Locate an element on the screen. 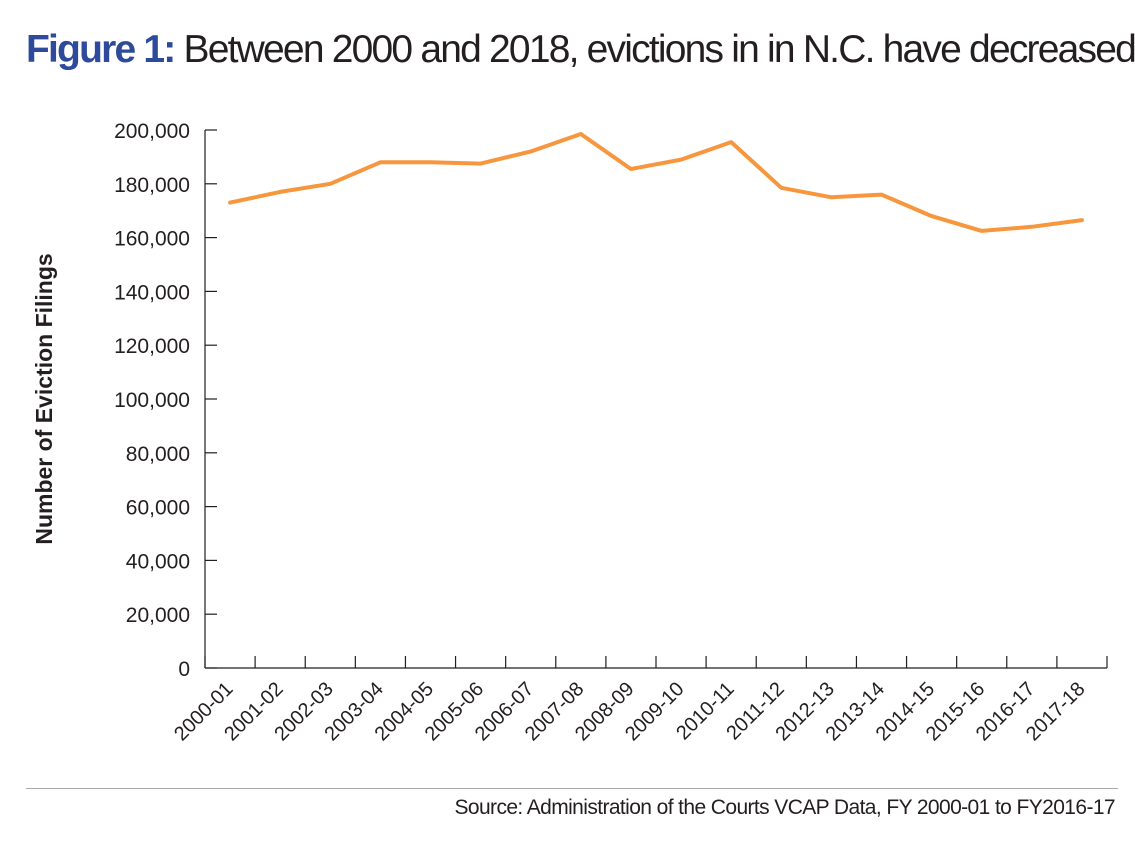  figure-label: Figure 1: is located at coordinates (101, 49).